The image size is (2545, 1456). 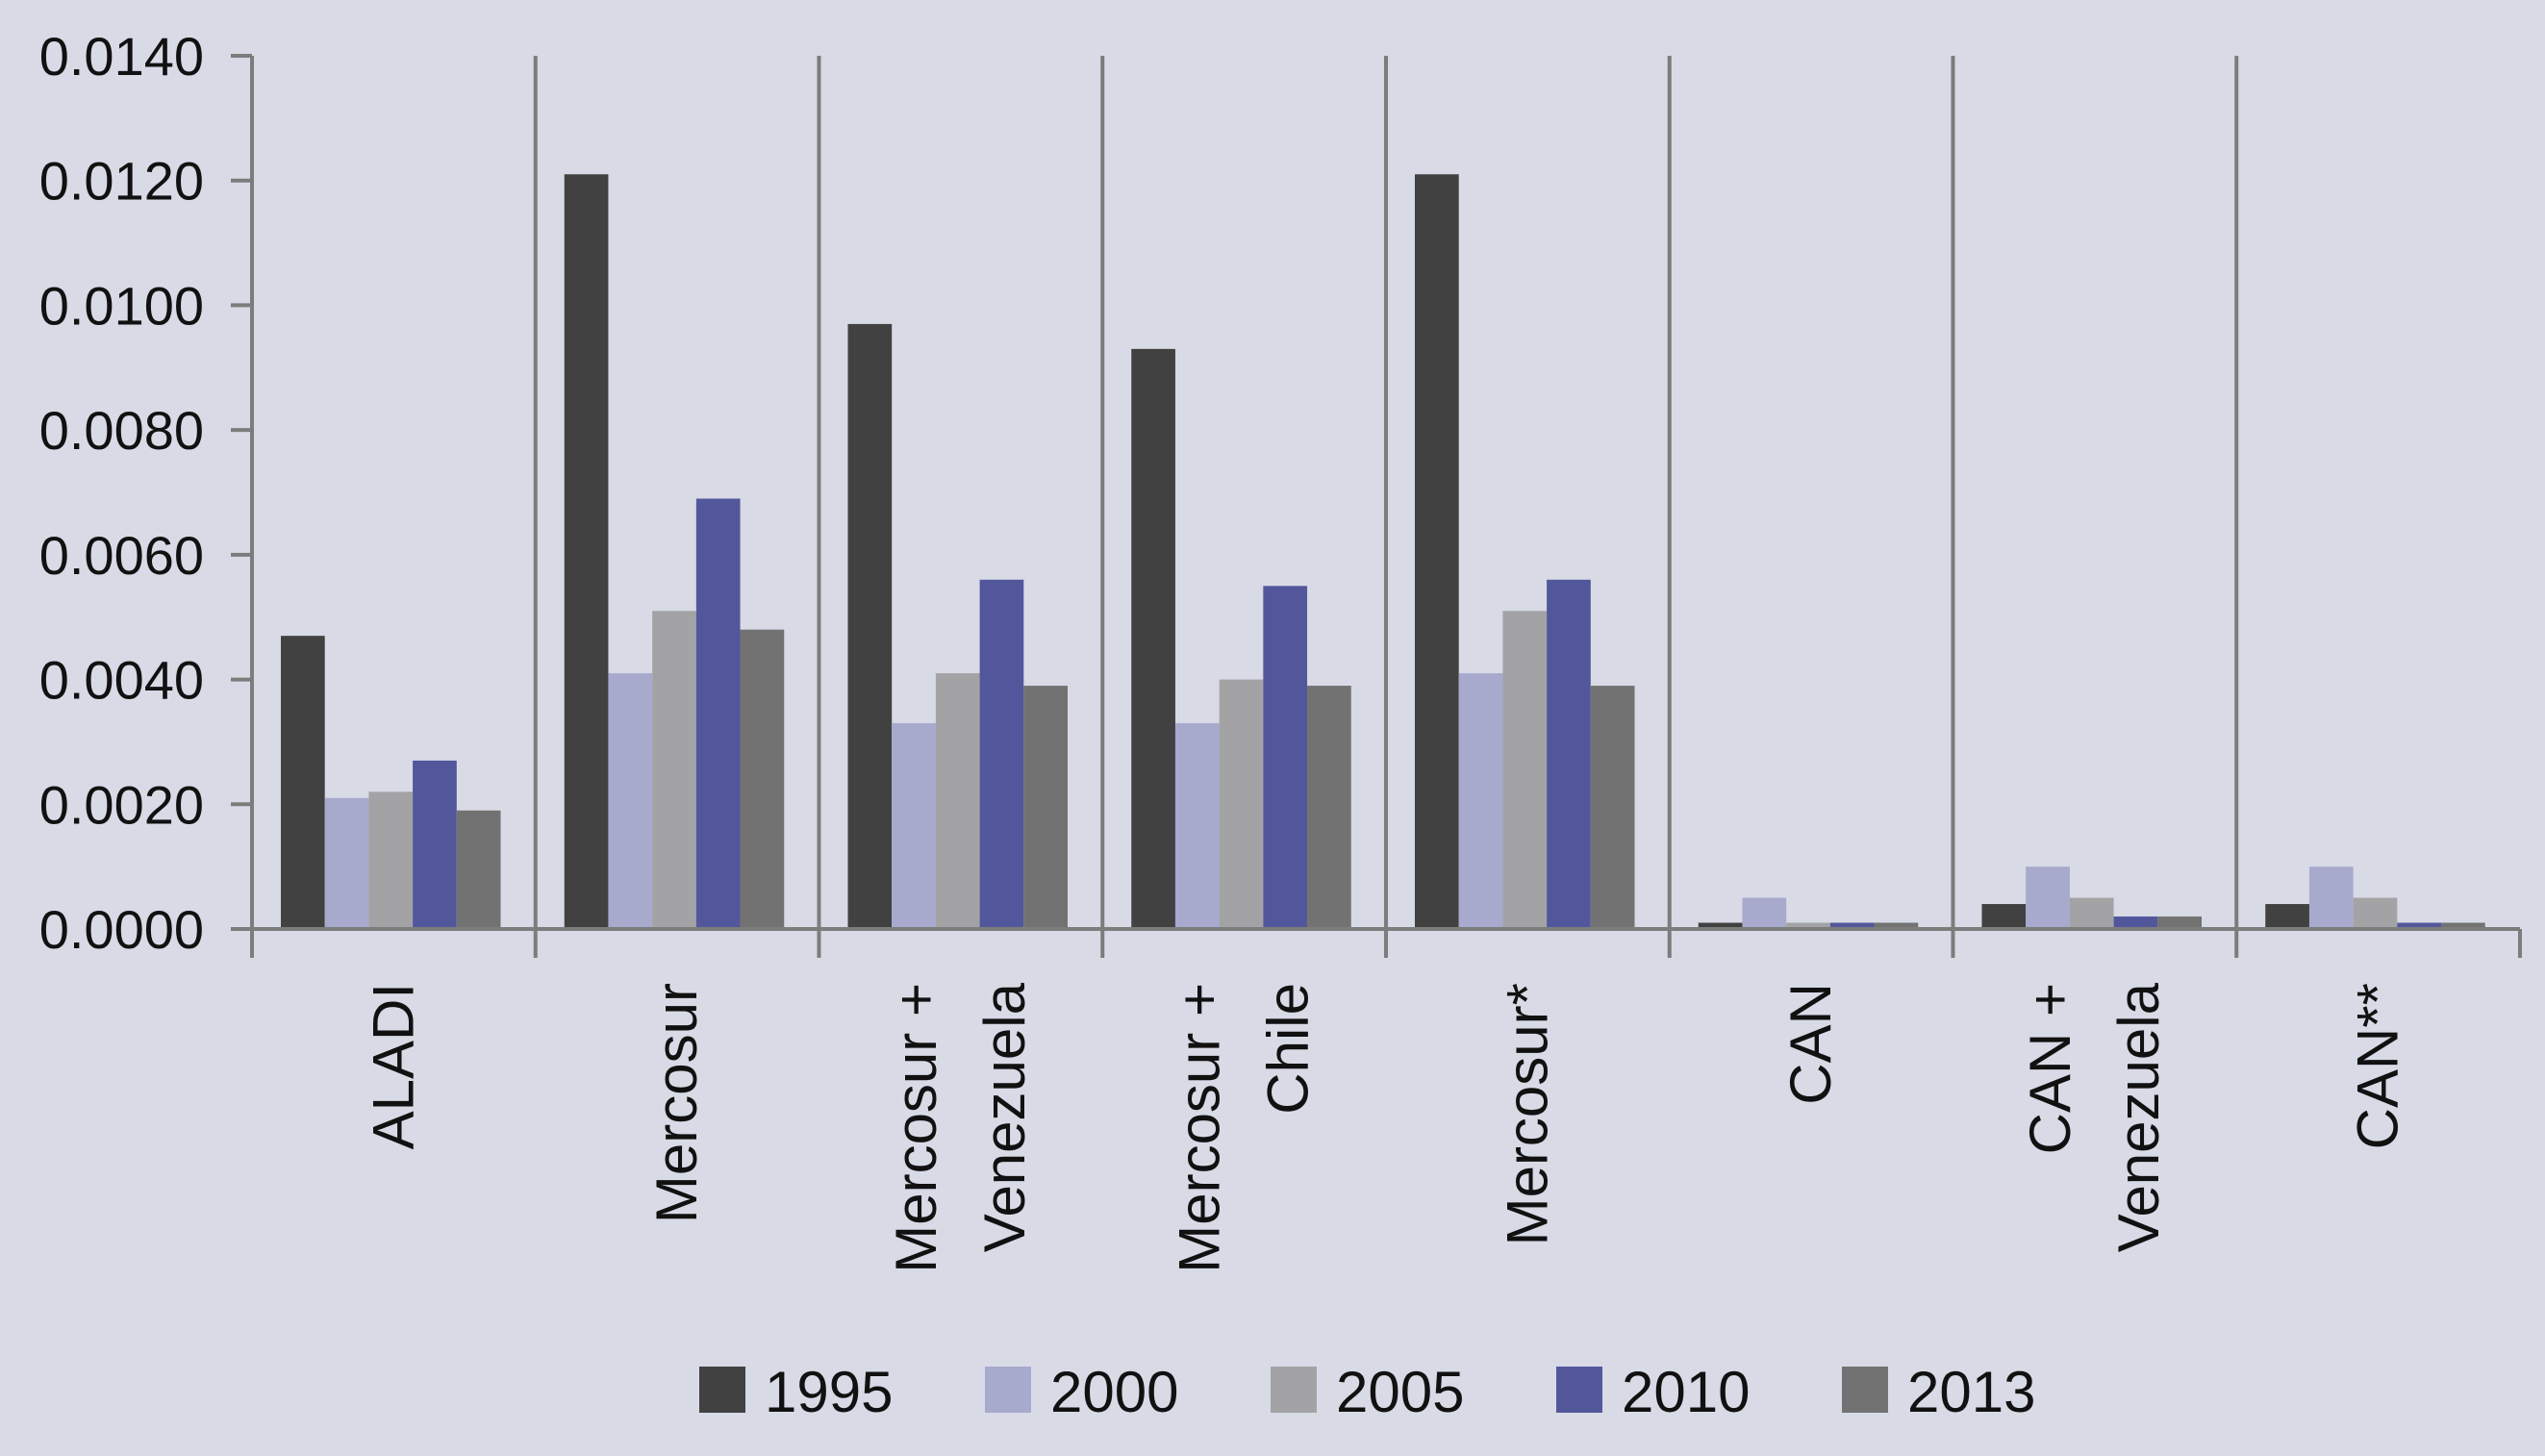 I want to click on legend-label: 2005, so click(x=1400, y=1392).